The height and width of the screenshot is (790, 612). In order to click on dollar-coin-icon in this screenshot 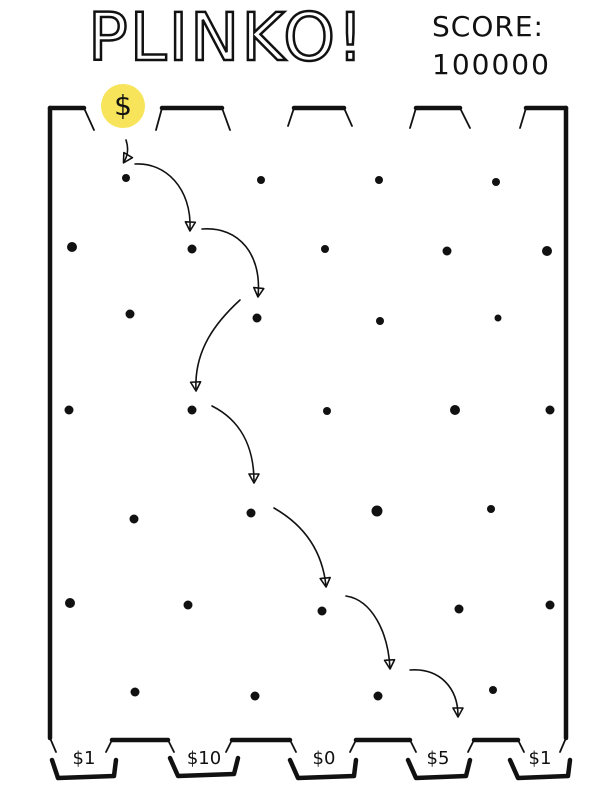, I will do `click(123, 106)`.